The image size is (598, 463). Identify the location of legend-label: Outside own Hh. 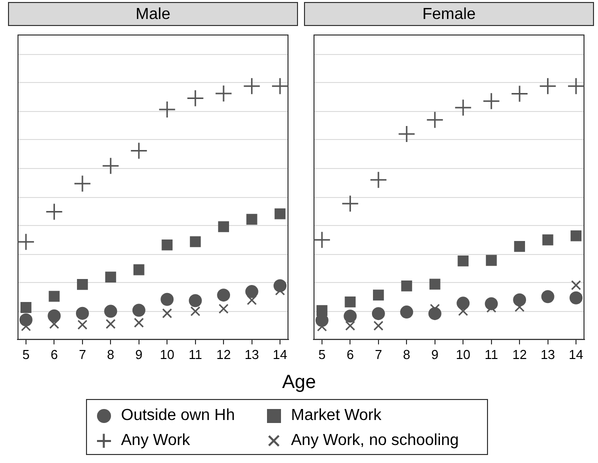
(178, 416).